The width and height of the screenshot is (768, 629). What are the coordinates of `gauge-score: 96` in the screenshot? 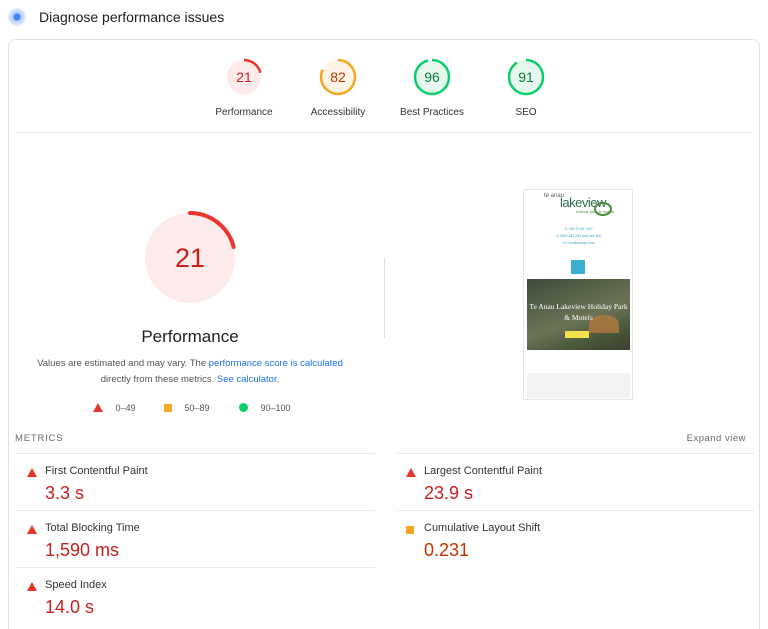 It's located at (432, 77).